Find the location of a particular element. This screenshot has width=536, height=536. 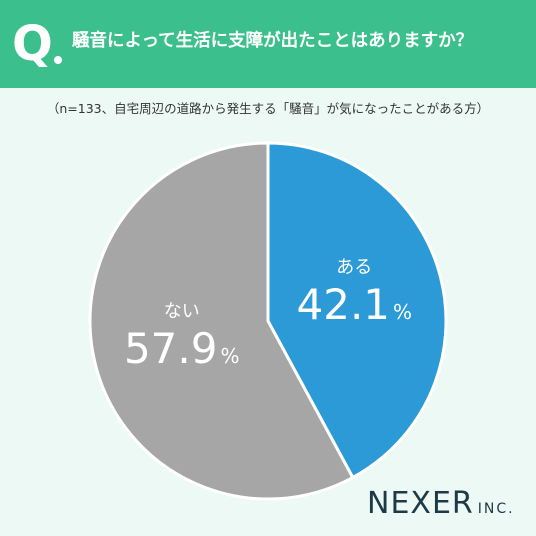

q-label: Q is located at coordinates (32, 44).